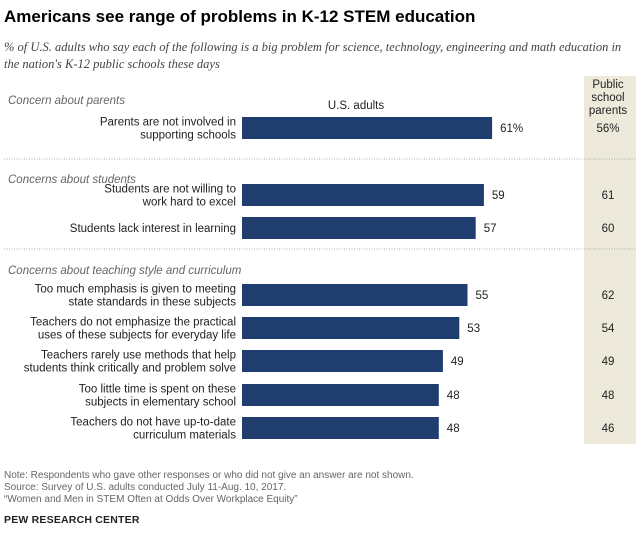  I want to click on category-label: state standards in these subjects, so click(153, 303).